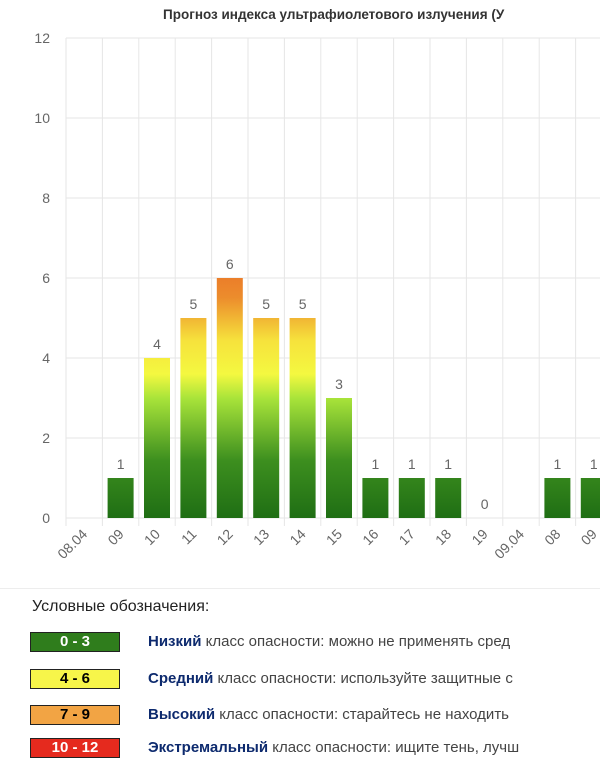  What do you see at coordinates (181, 678) in the screenshot?
I see `legend-class-medium: Средний` at bounding box center [181, 678].